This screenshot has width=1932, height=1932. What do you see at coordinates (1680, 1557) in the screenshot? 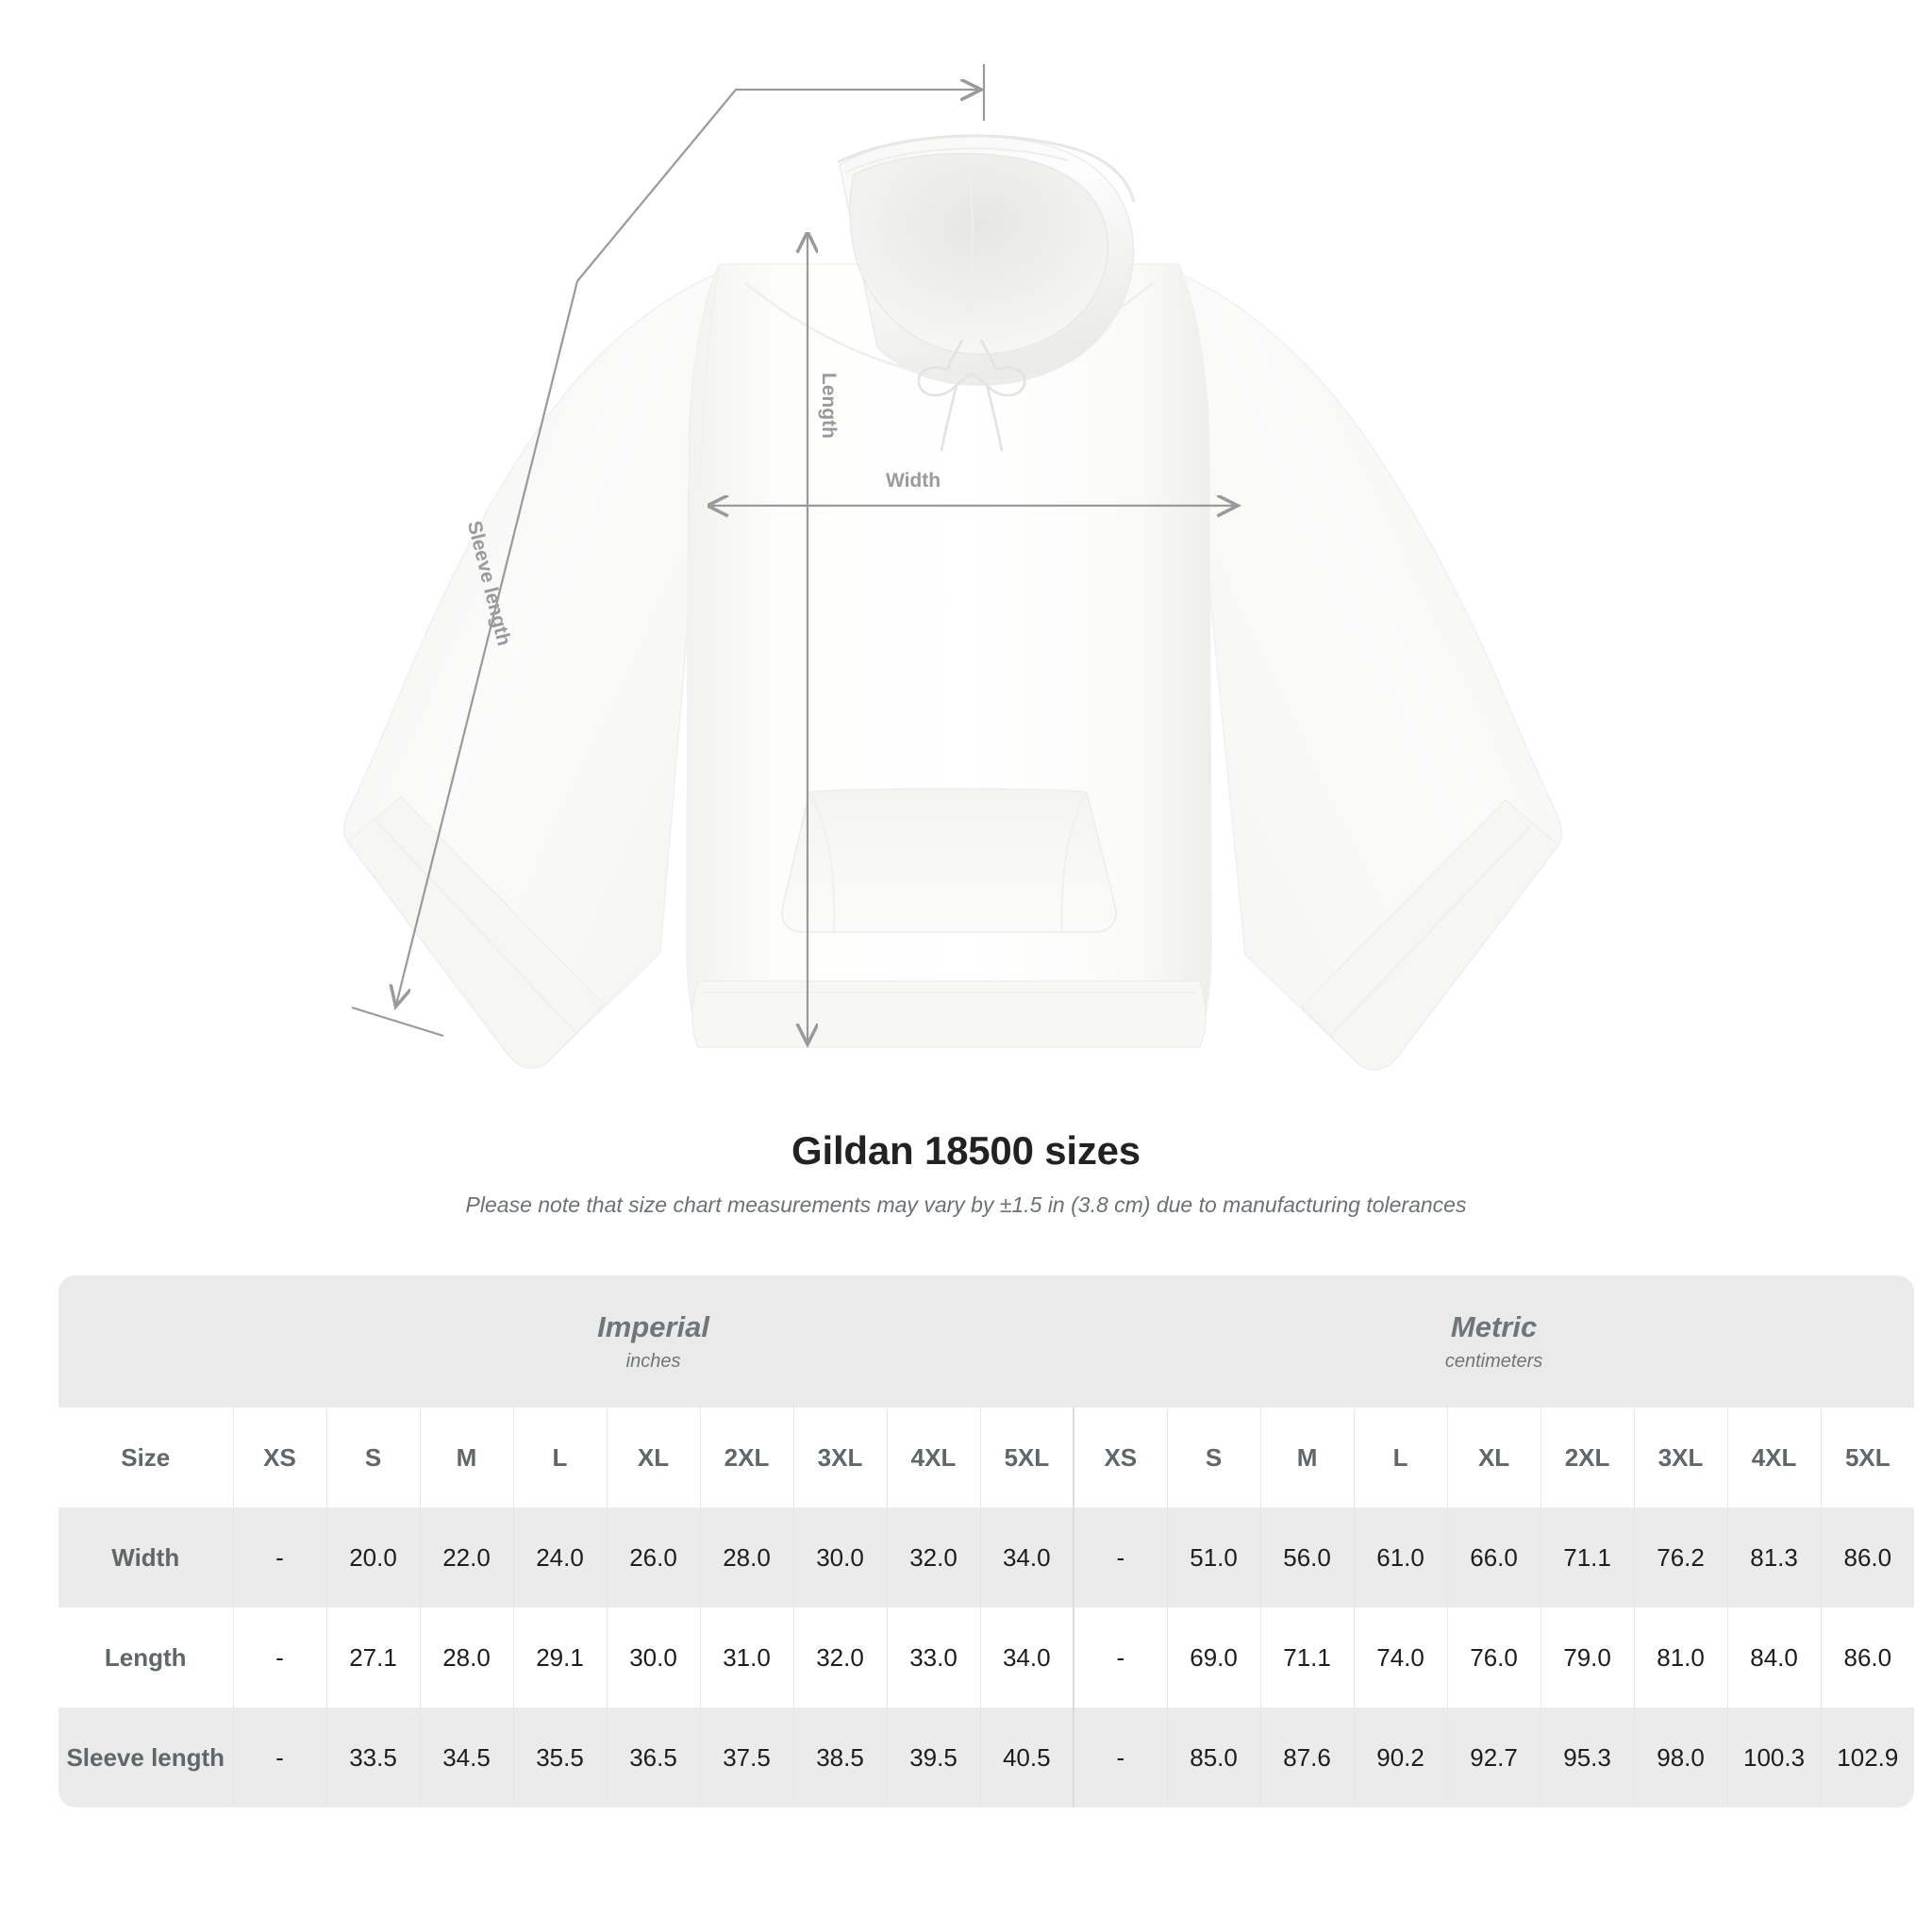
I see `cell-value: 76.2` at bounding box center [1680, 1557].